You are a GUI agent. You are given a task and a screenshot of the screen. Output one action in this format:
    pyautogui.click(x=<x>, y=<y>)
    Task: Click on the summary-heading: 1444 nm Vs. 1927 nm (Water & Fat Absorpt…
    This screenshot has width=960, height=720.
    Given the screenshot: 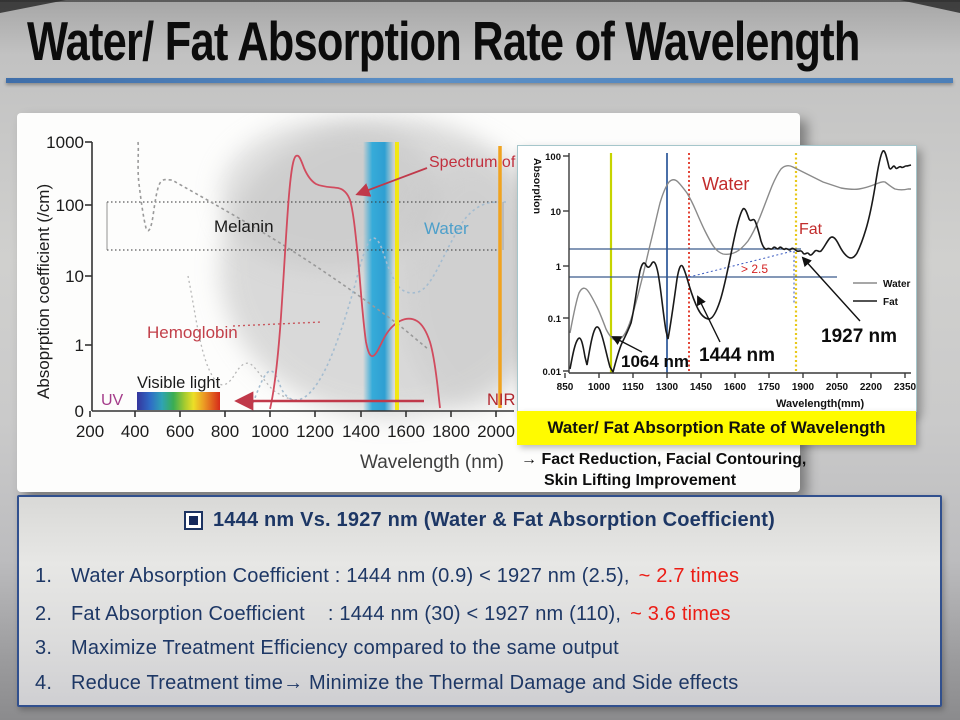 What is the action you would take?
    pyautogui.click(x=479, y=520)
    